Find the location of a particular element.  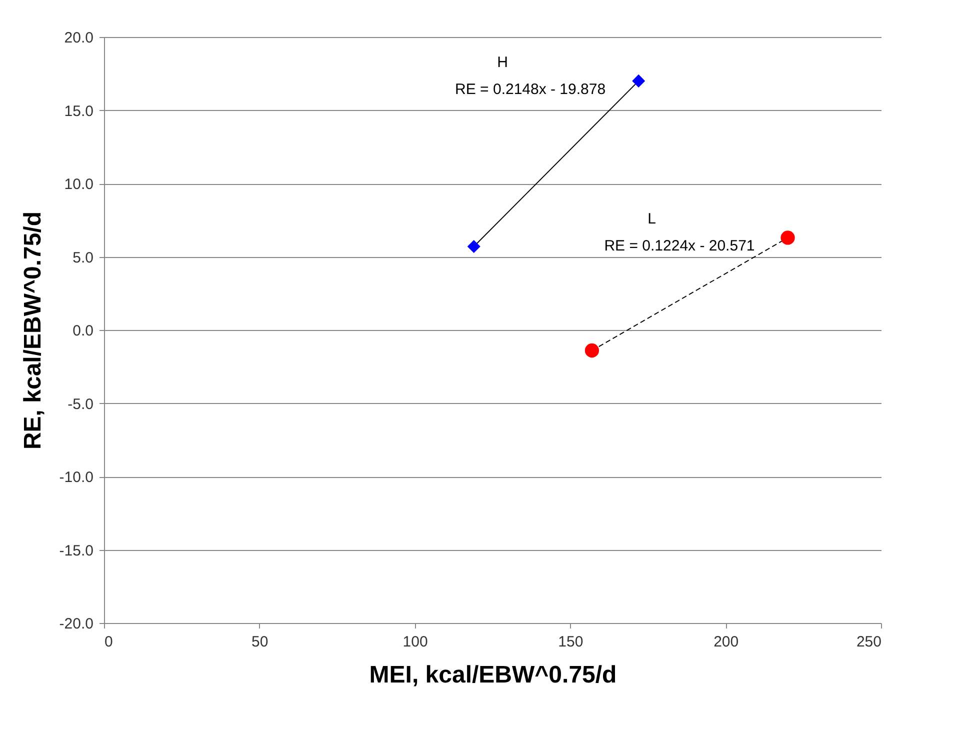

y-axis-title: RE, kcal/EBW^0.75/d is located at coordinates (32, 330).